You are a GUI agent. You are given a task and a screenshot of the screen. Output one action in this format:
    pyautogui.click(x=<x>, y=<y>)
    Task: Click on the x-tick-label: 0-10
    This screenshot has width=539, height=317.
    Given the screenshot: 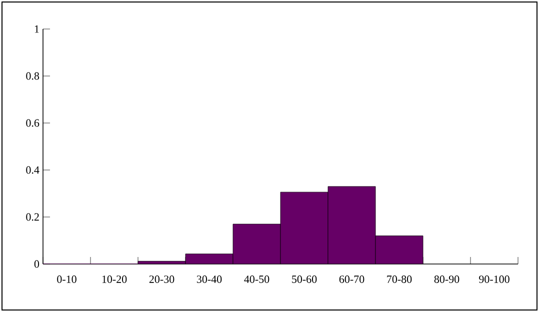 What is the action you would take?
    pyautogui.click(x=66, y=279)
    